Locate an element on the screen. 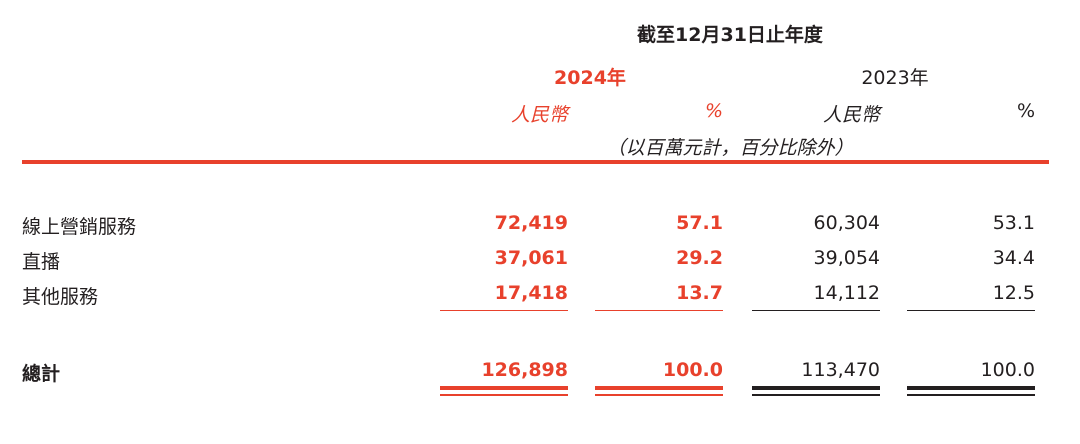  unit-rmb-2023: 人民幣 is located at coordinates (851, 115).